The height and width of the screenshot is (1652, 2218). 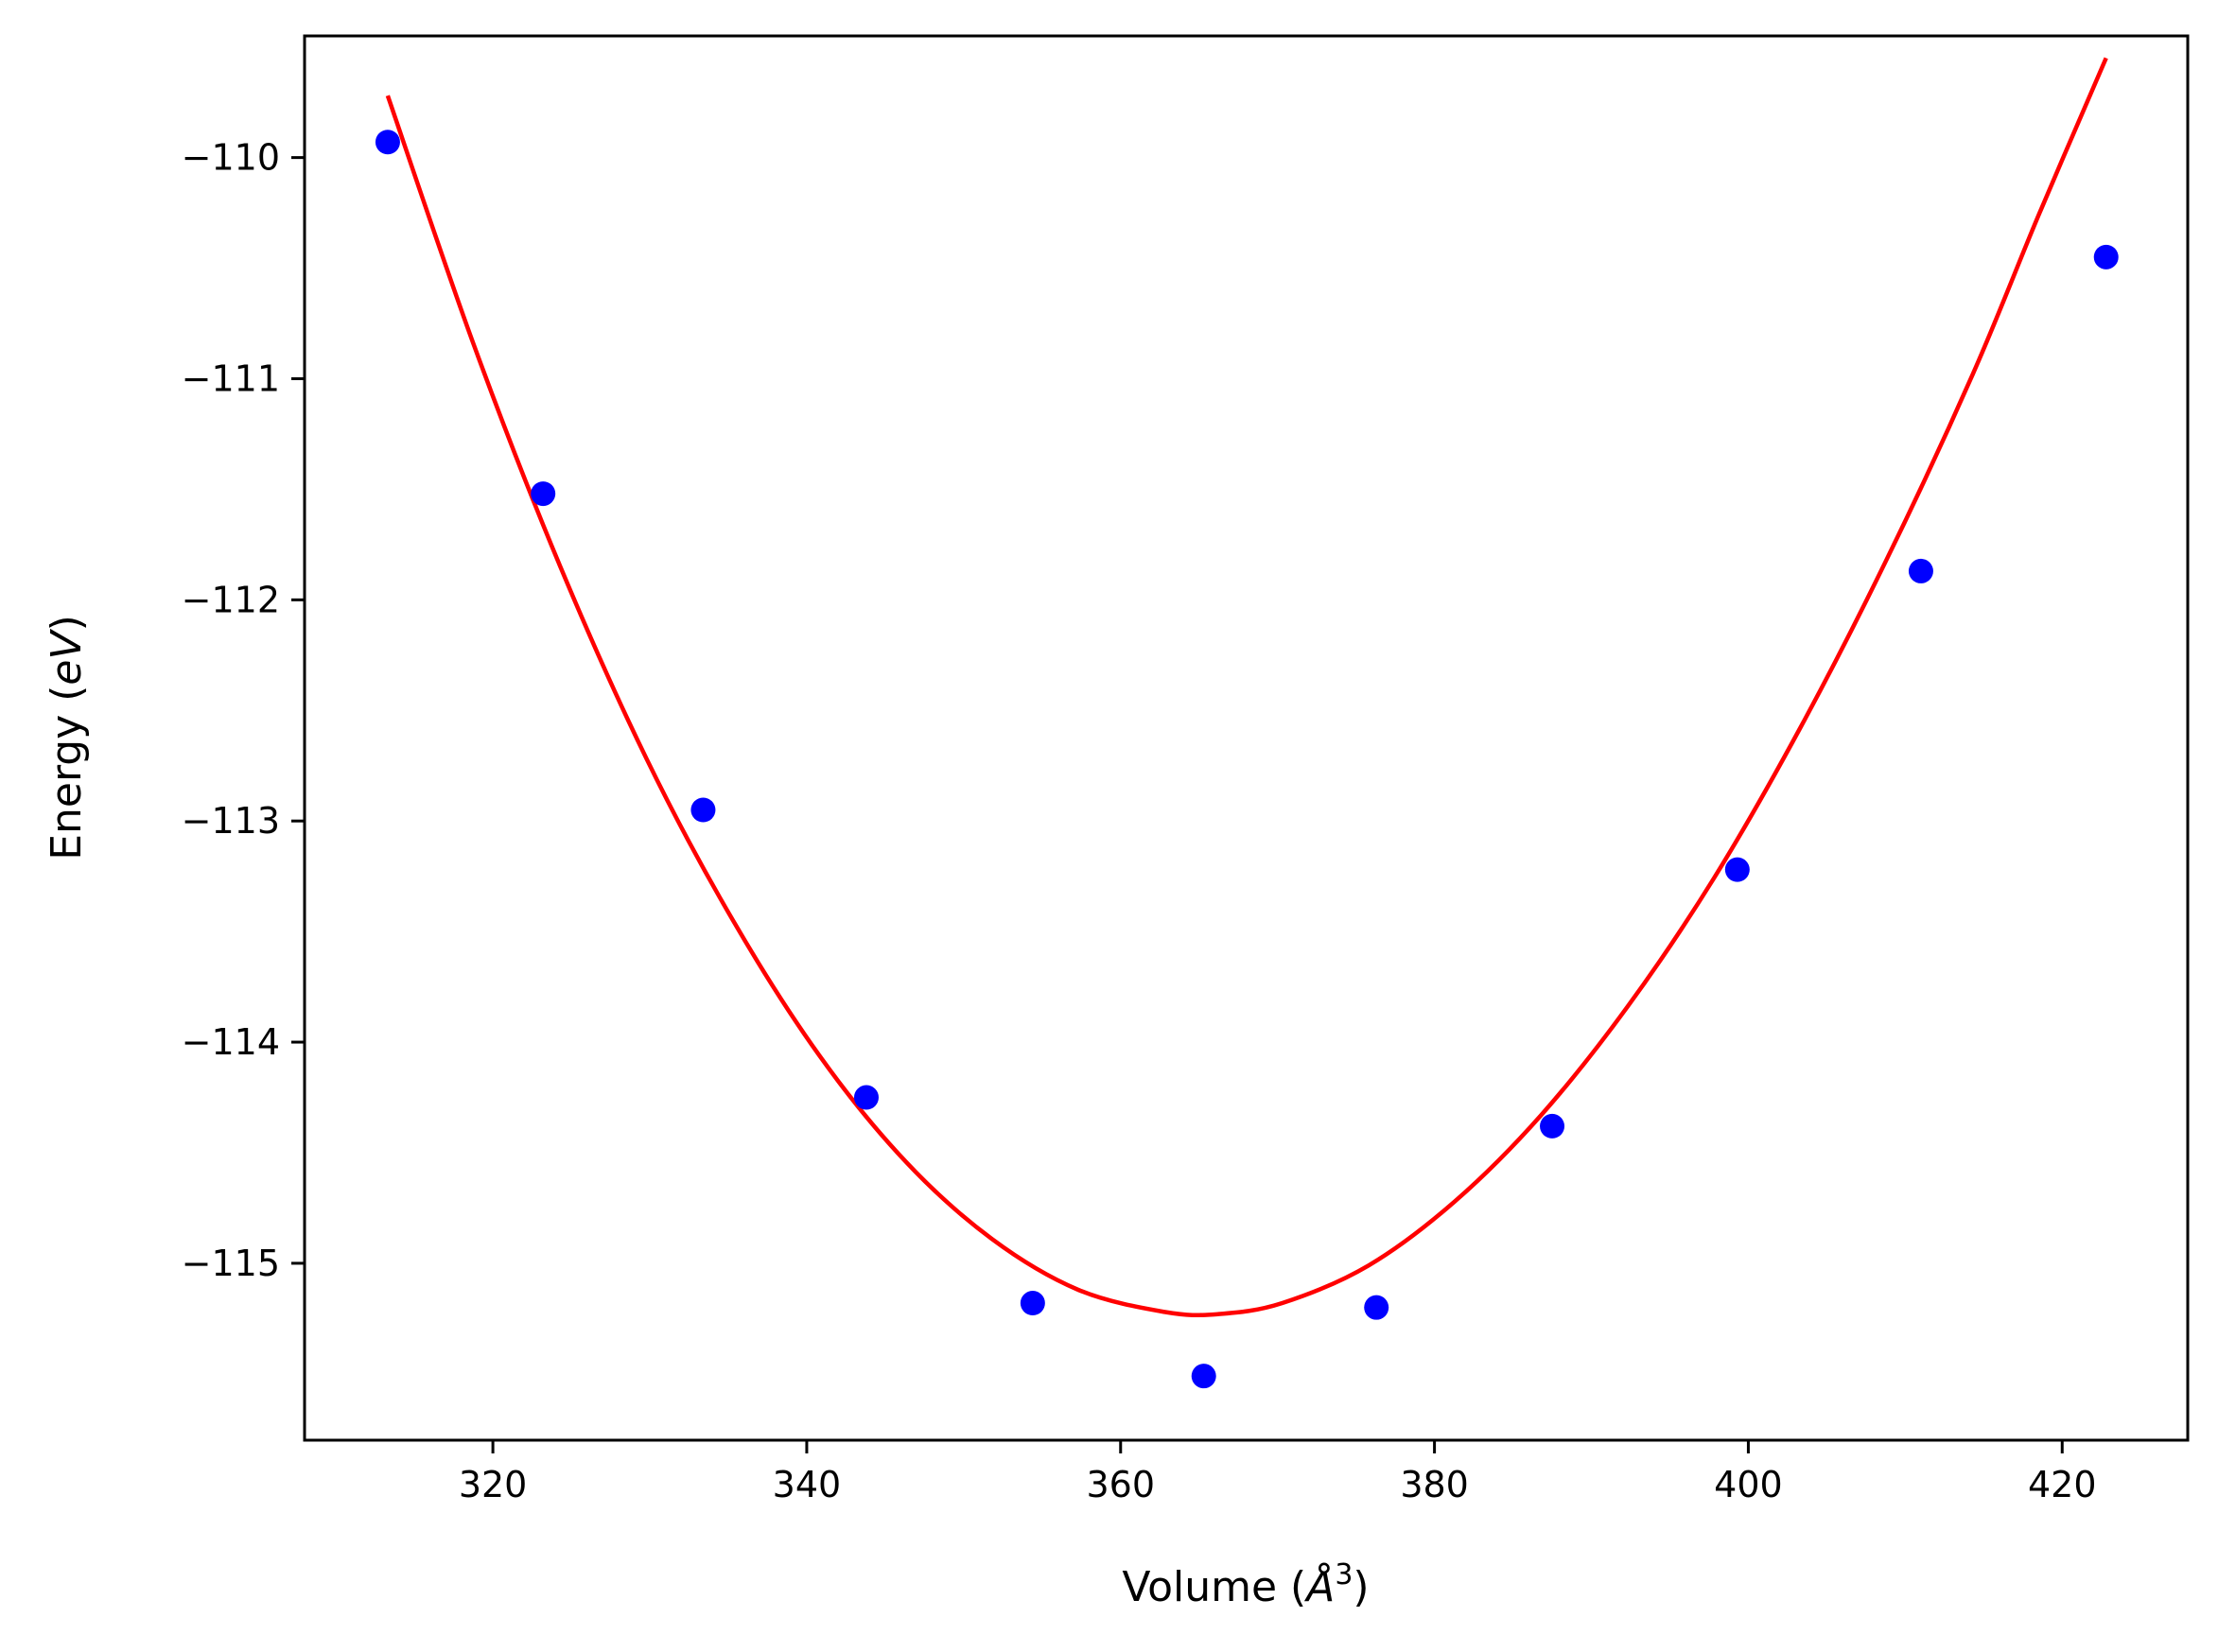 I want to click on y-tick-label: −111, so click(x=231, y=378).